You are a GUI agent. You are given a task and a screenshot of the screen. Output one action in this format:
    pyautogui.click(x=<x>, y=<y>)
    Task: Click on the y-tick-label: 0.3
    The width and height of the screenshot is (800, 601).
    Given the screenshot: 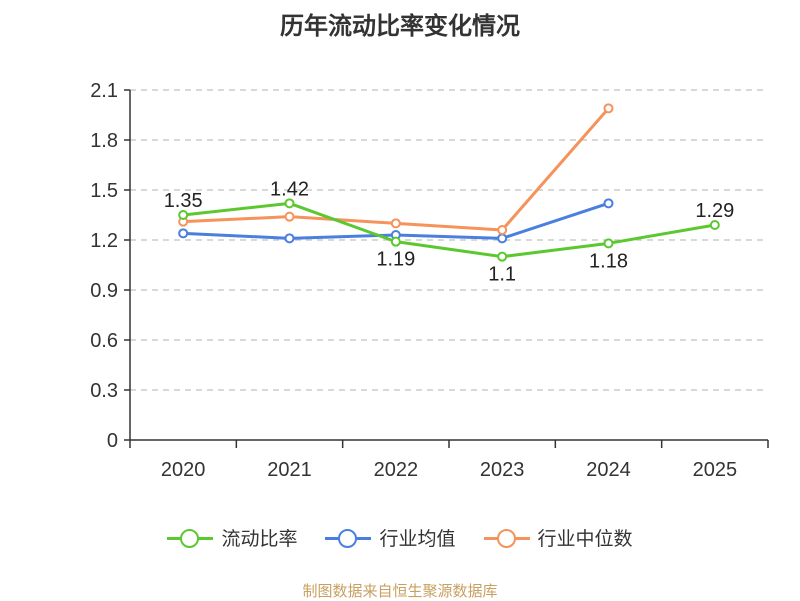 What is the action you would take?
    pyautogui.click(x=104, y=391)
    